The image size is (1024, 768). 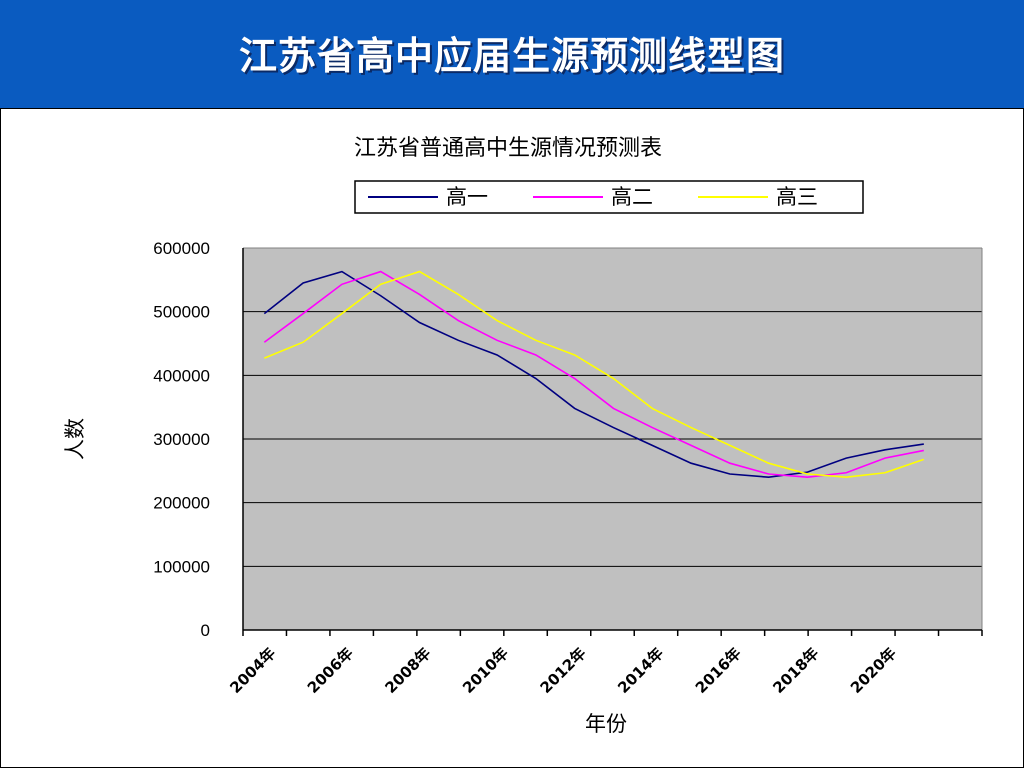 I want to click on slide-header: 江苏省高中应届生源预测线型图, so click(x=512, y=54).